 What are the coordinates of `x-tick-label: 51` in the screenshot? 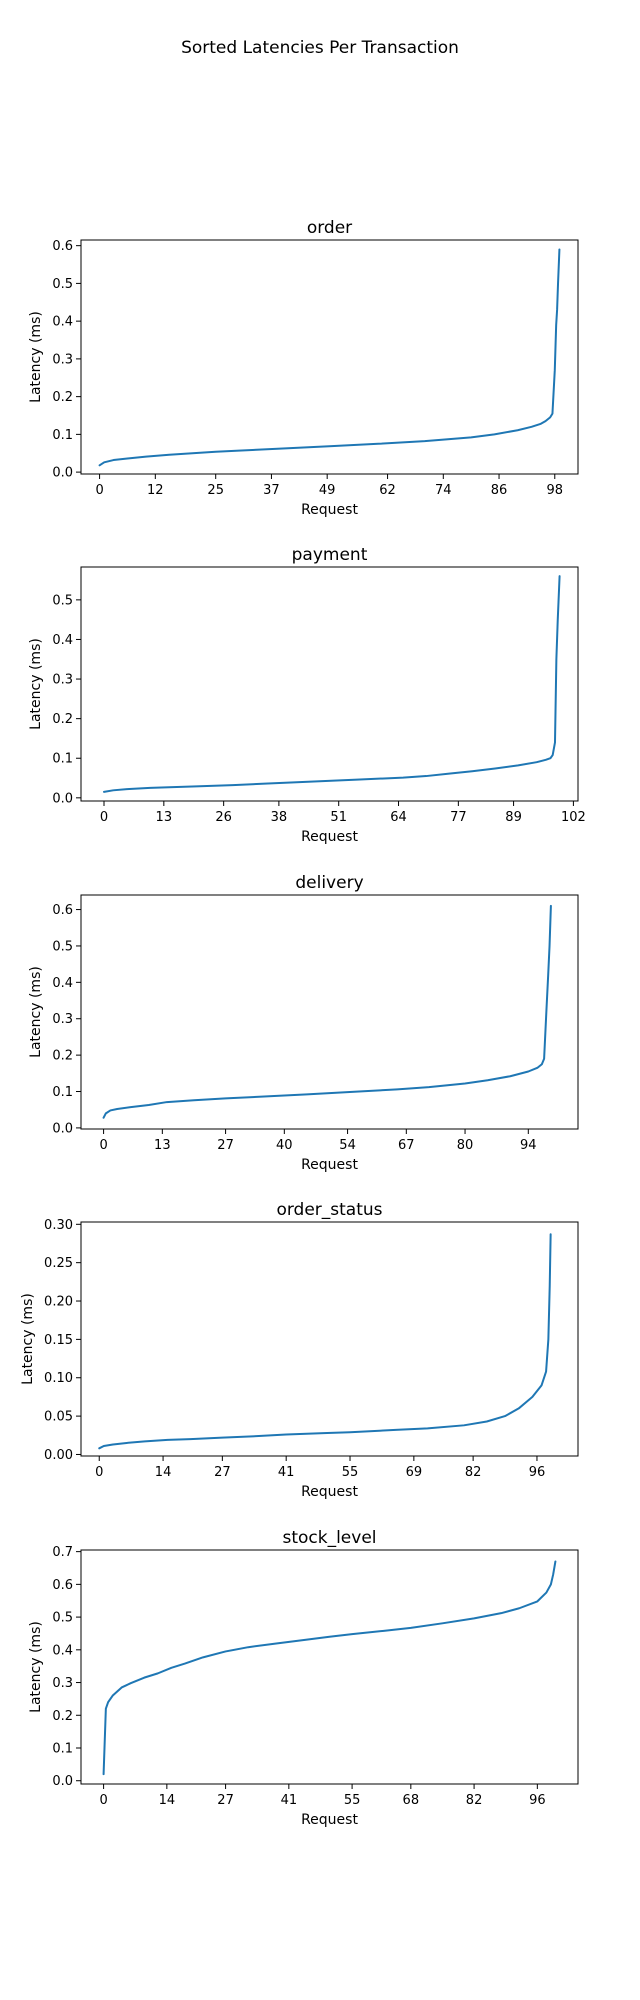 It's located at (338, 817).